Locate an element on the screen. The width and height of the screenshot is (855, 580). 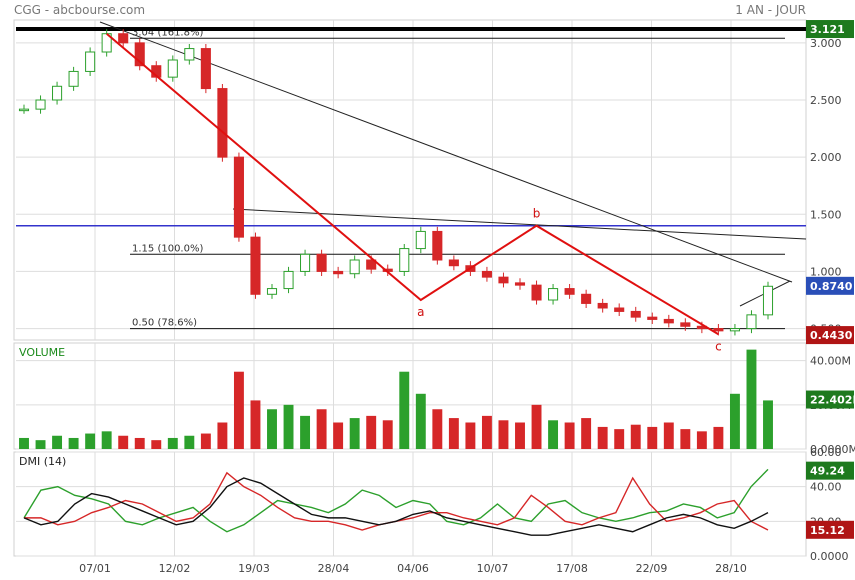
volume-badge: 22.402K is located at coordinates (832, 400).